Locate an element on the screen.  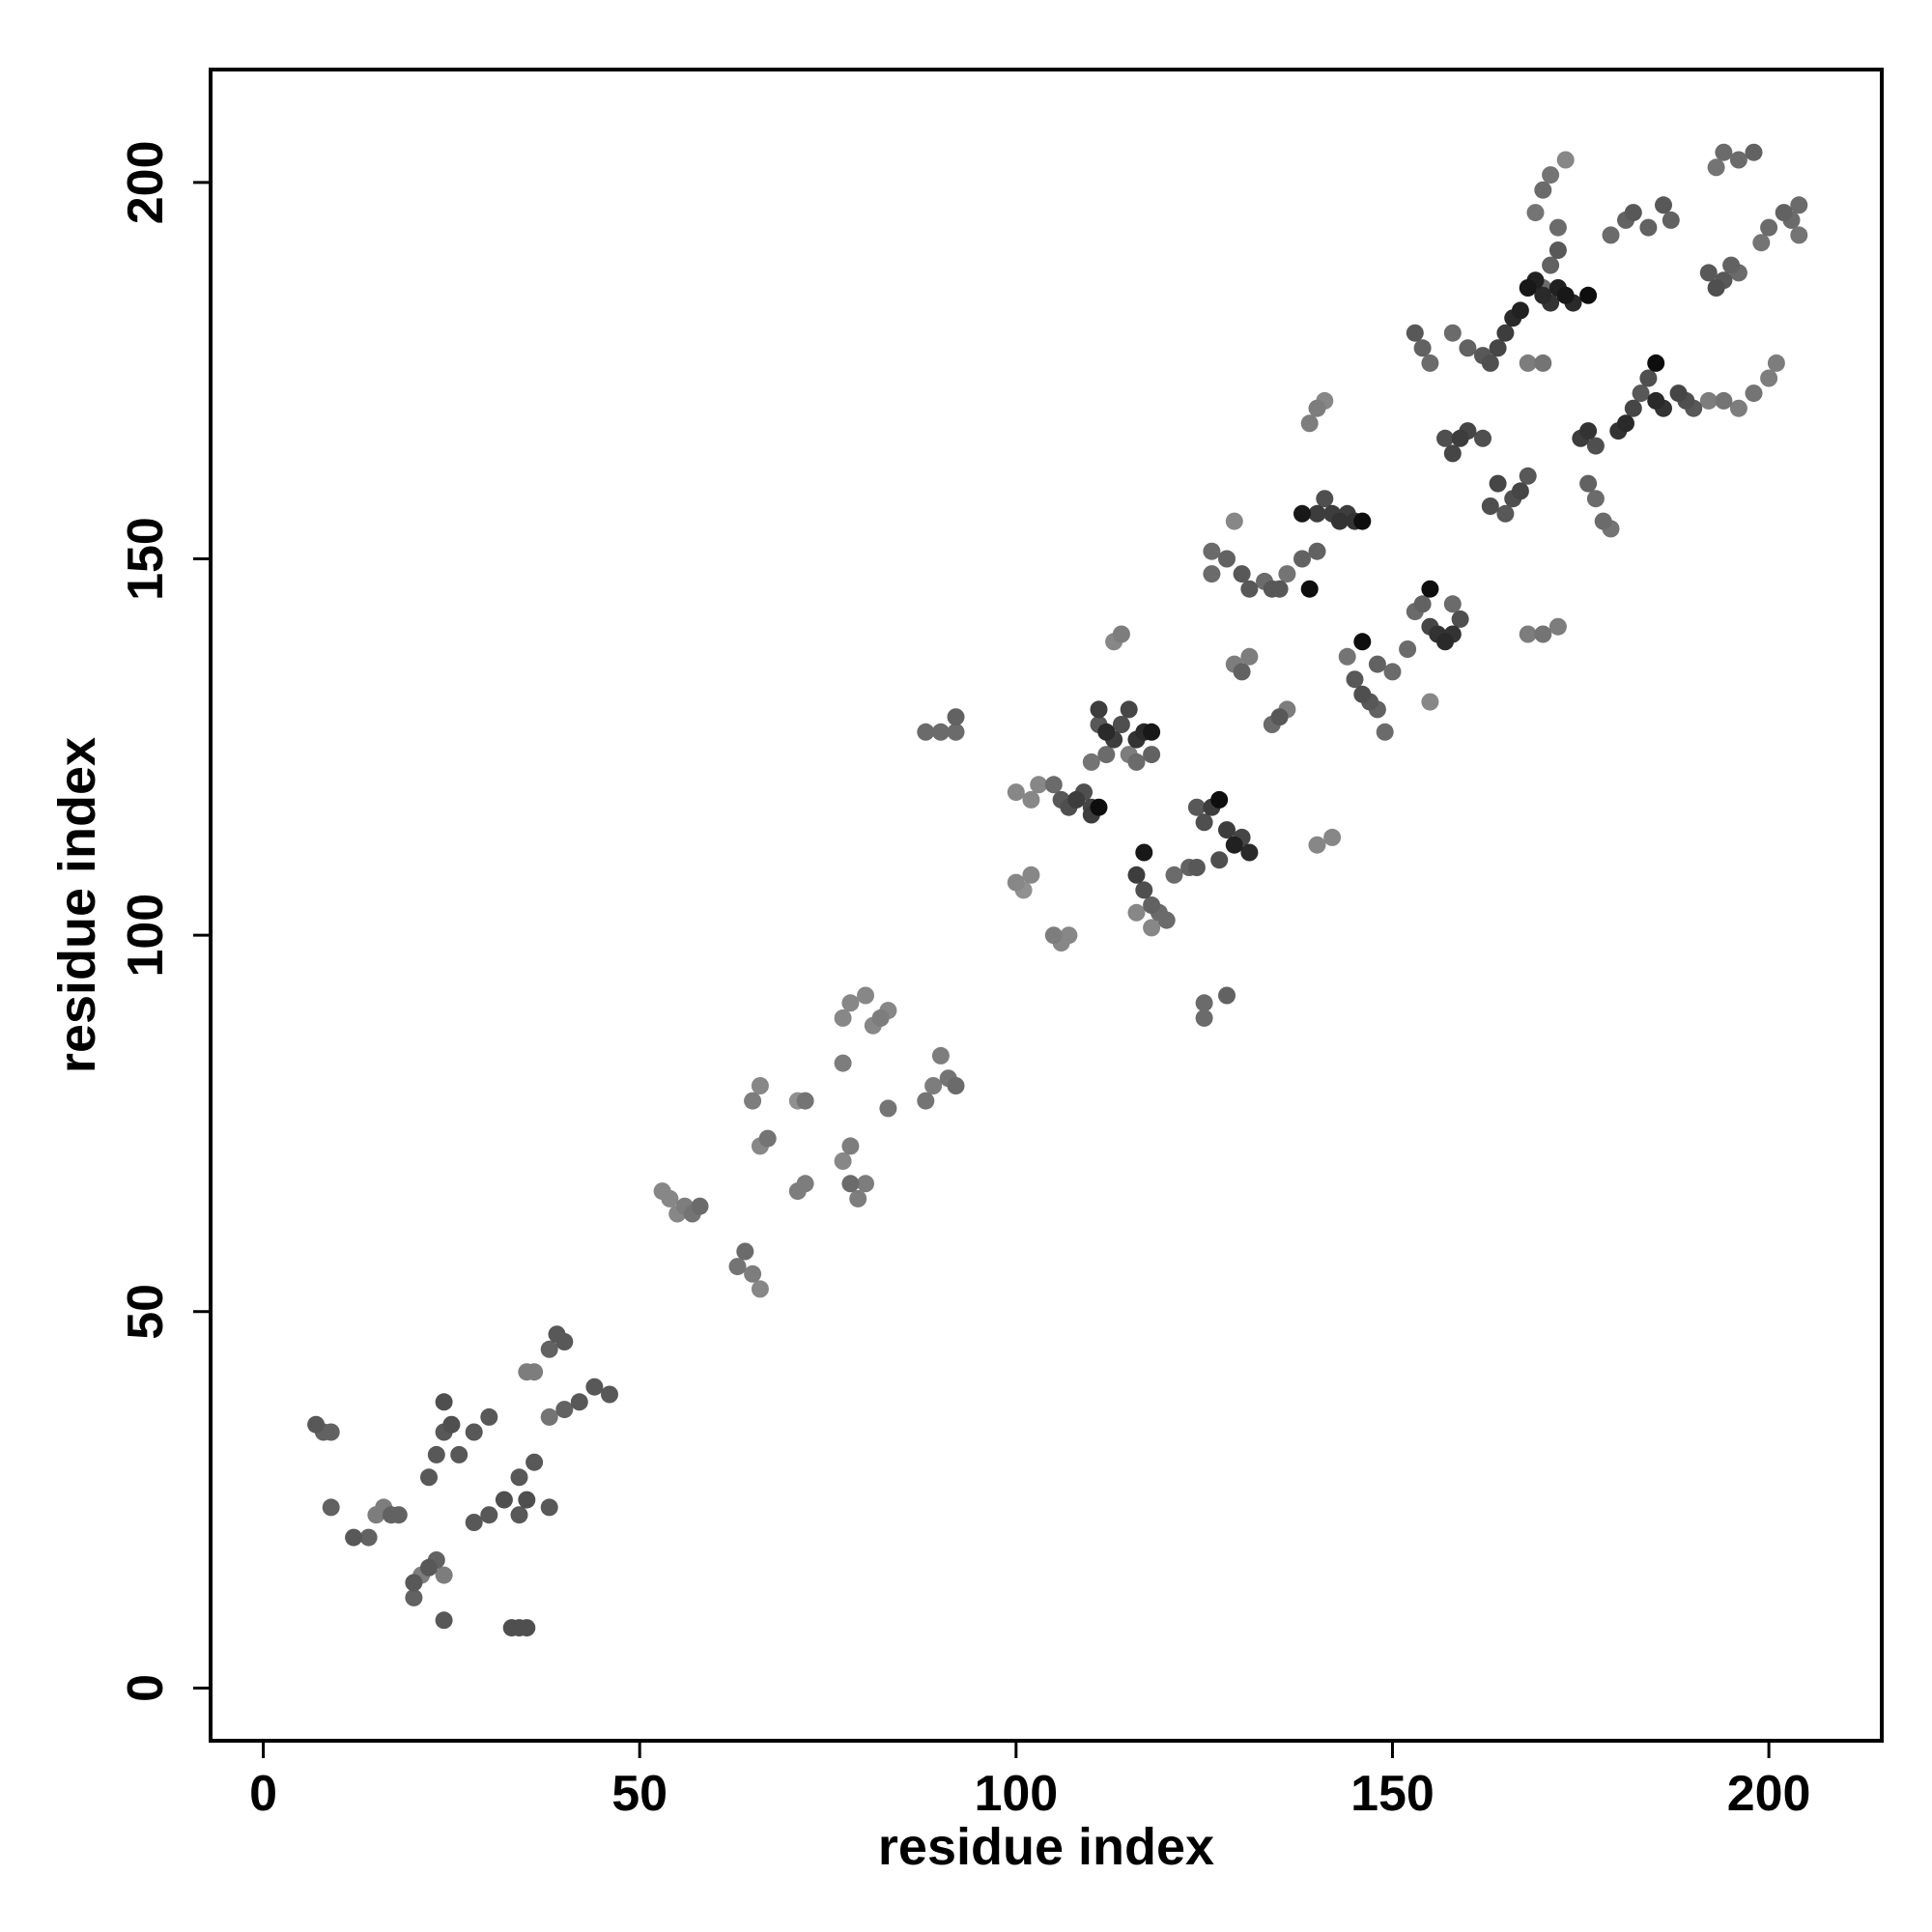
x-tick-label: 100 is located at coordinates (1016, 1794).